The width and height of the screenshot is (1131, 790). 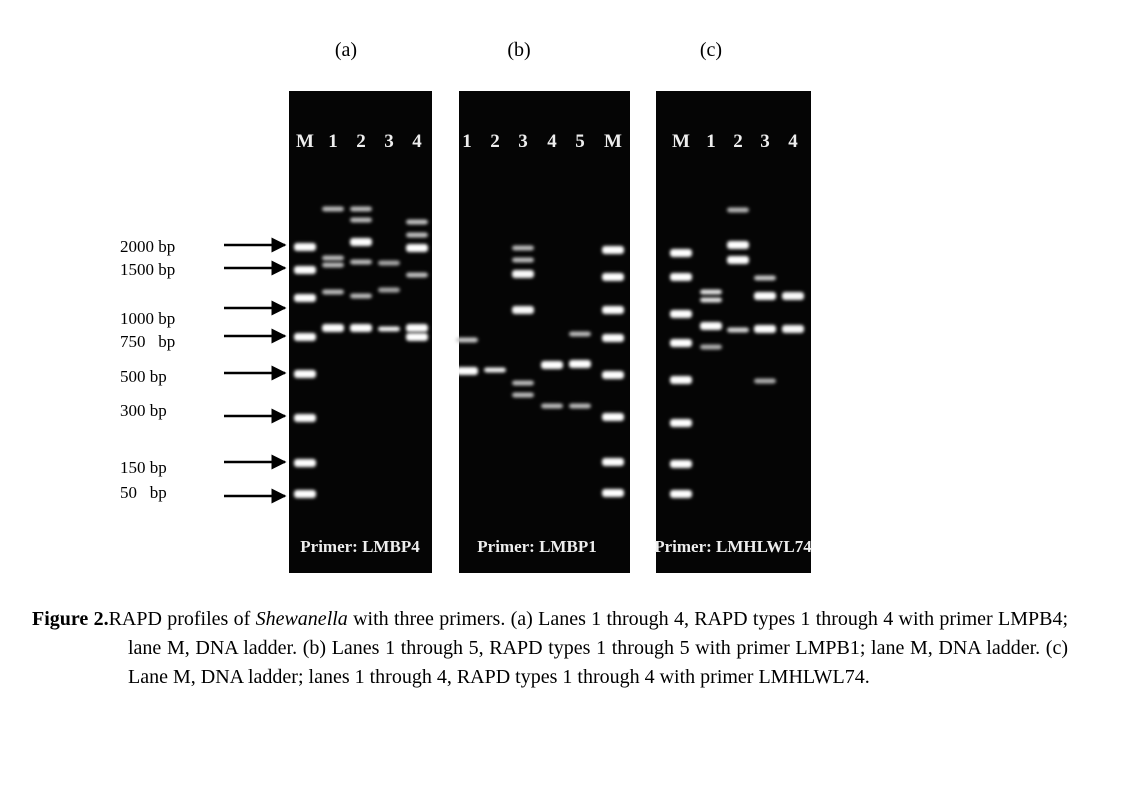 I want to click on size-marker: 2000 bp, so click(x=147, y=246).